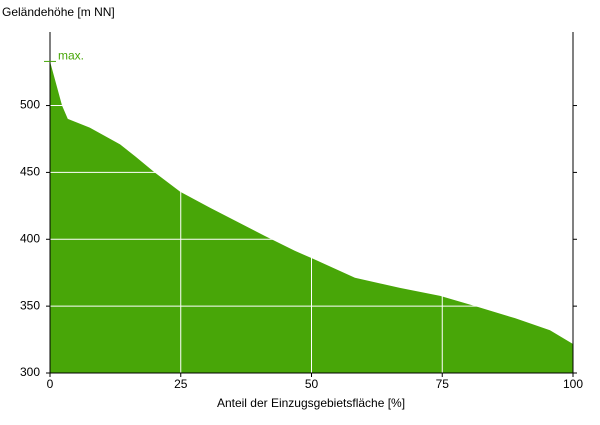 Image resolution: width=600 pixels, height=425 pixels. What do you see at coordinates (30, 172) in the screenshot?
I see `y-tick-label: 450` at bounding box center [30, 172].